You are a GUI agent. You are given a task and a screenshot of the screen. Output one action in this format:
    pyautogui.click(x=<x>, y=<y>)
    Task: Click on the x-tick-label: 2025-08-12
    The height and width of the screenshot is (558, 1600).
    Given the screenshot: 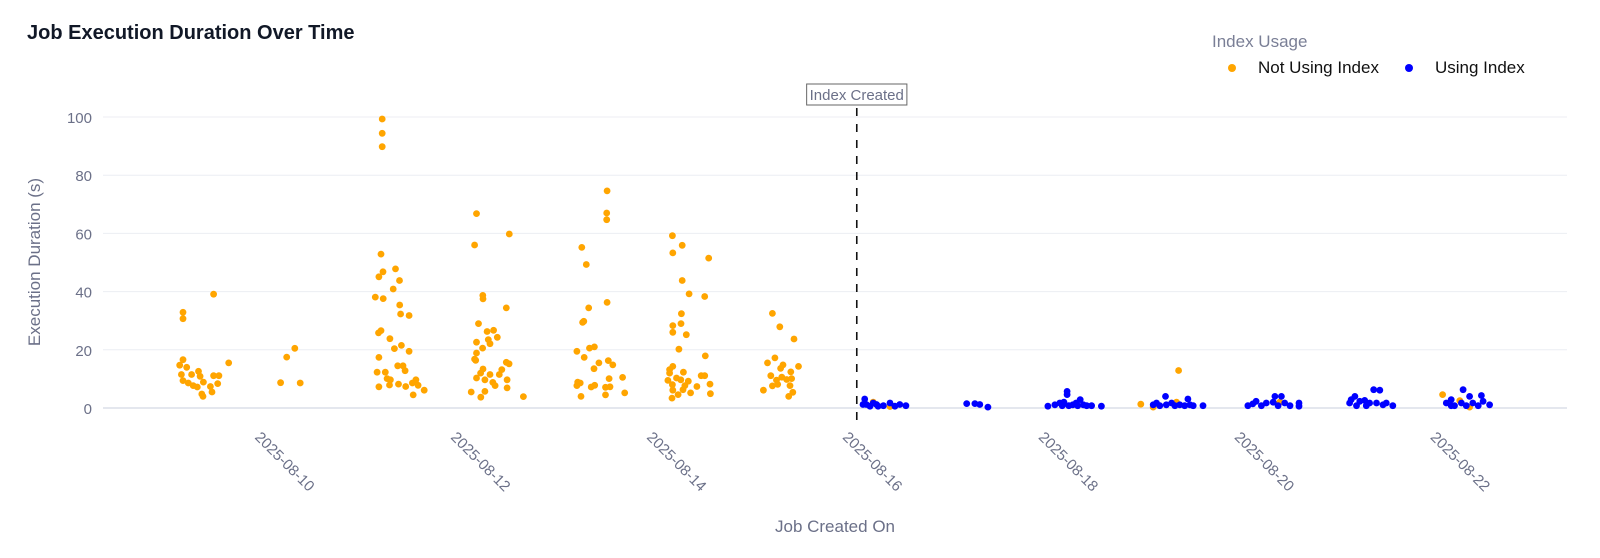 What is the action you would take?
    pyautogui.click(x=480, y=462)
    